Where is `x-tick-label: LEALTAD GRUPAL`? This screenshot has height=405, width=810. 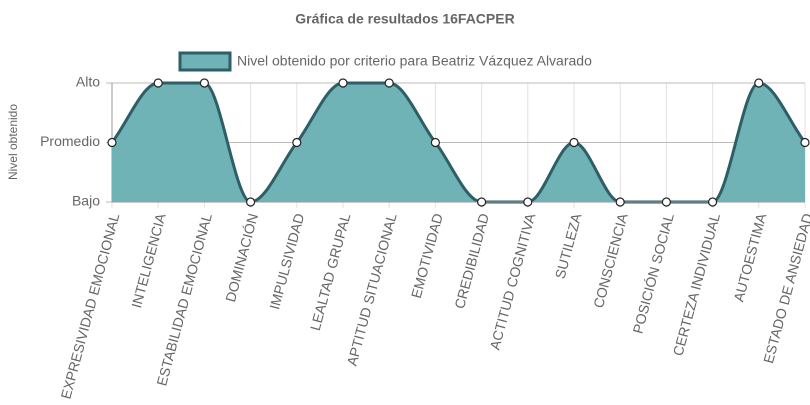
x-tick-label: LEALTAD GRUPAL is located at coordinates (330, 271).